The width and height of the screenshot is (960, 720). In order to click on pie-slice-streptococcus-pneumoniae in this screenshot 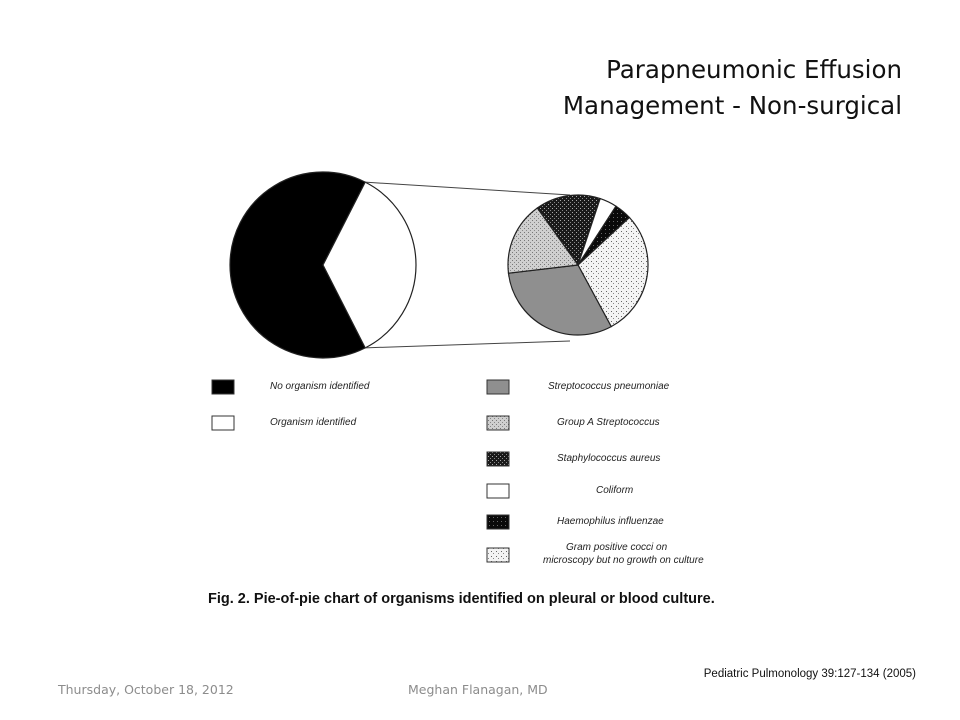, I will do `click(560, 300)`.